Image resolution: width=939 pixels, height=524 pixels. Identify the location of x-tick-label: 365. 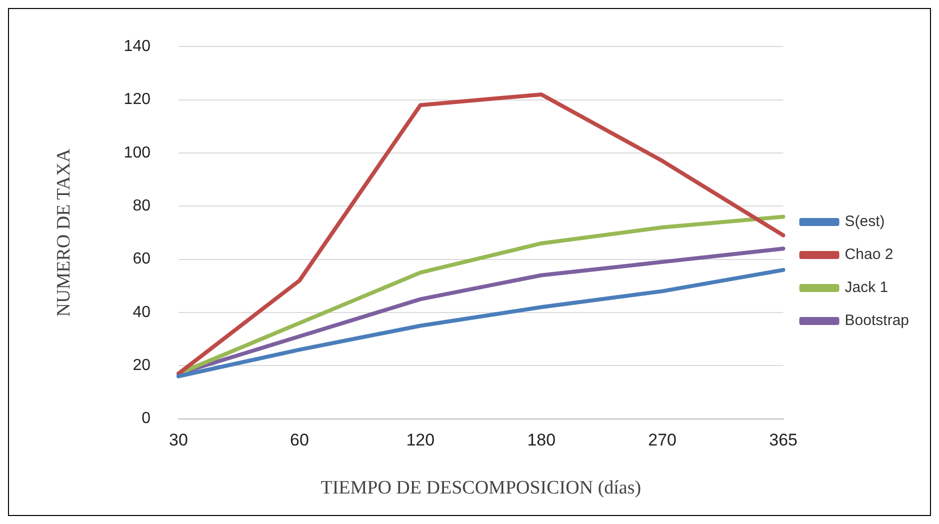
(783, 440).